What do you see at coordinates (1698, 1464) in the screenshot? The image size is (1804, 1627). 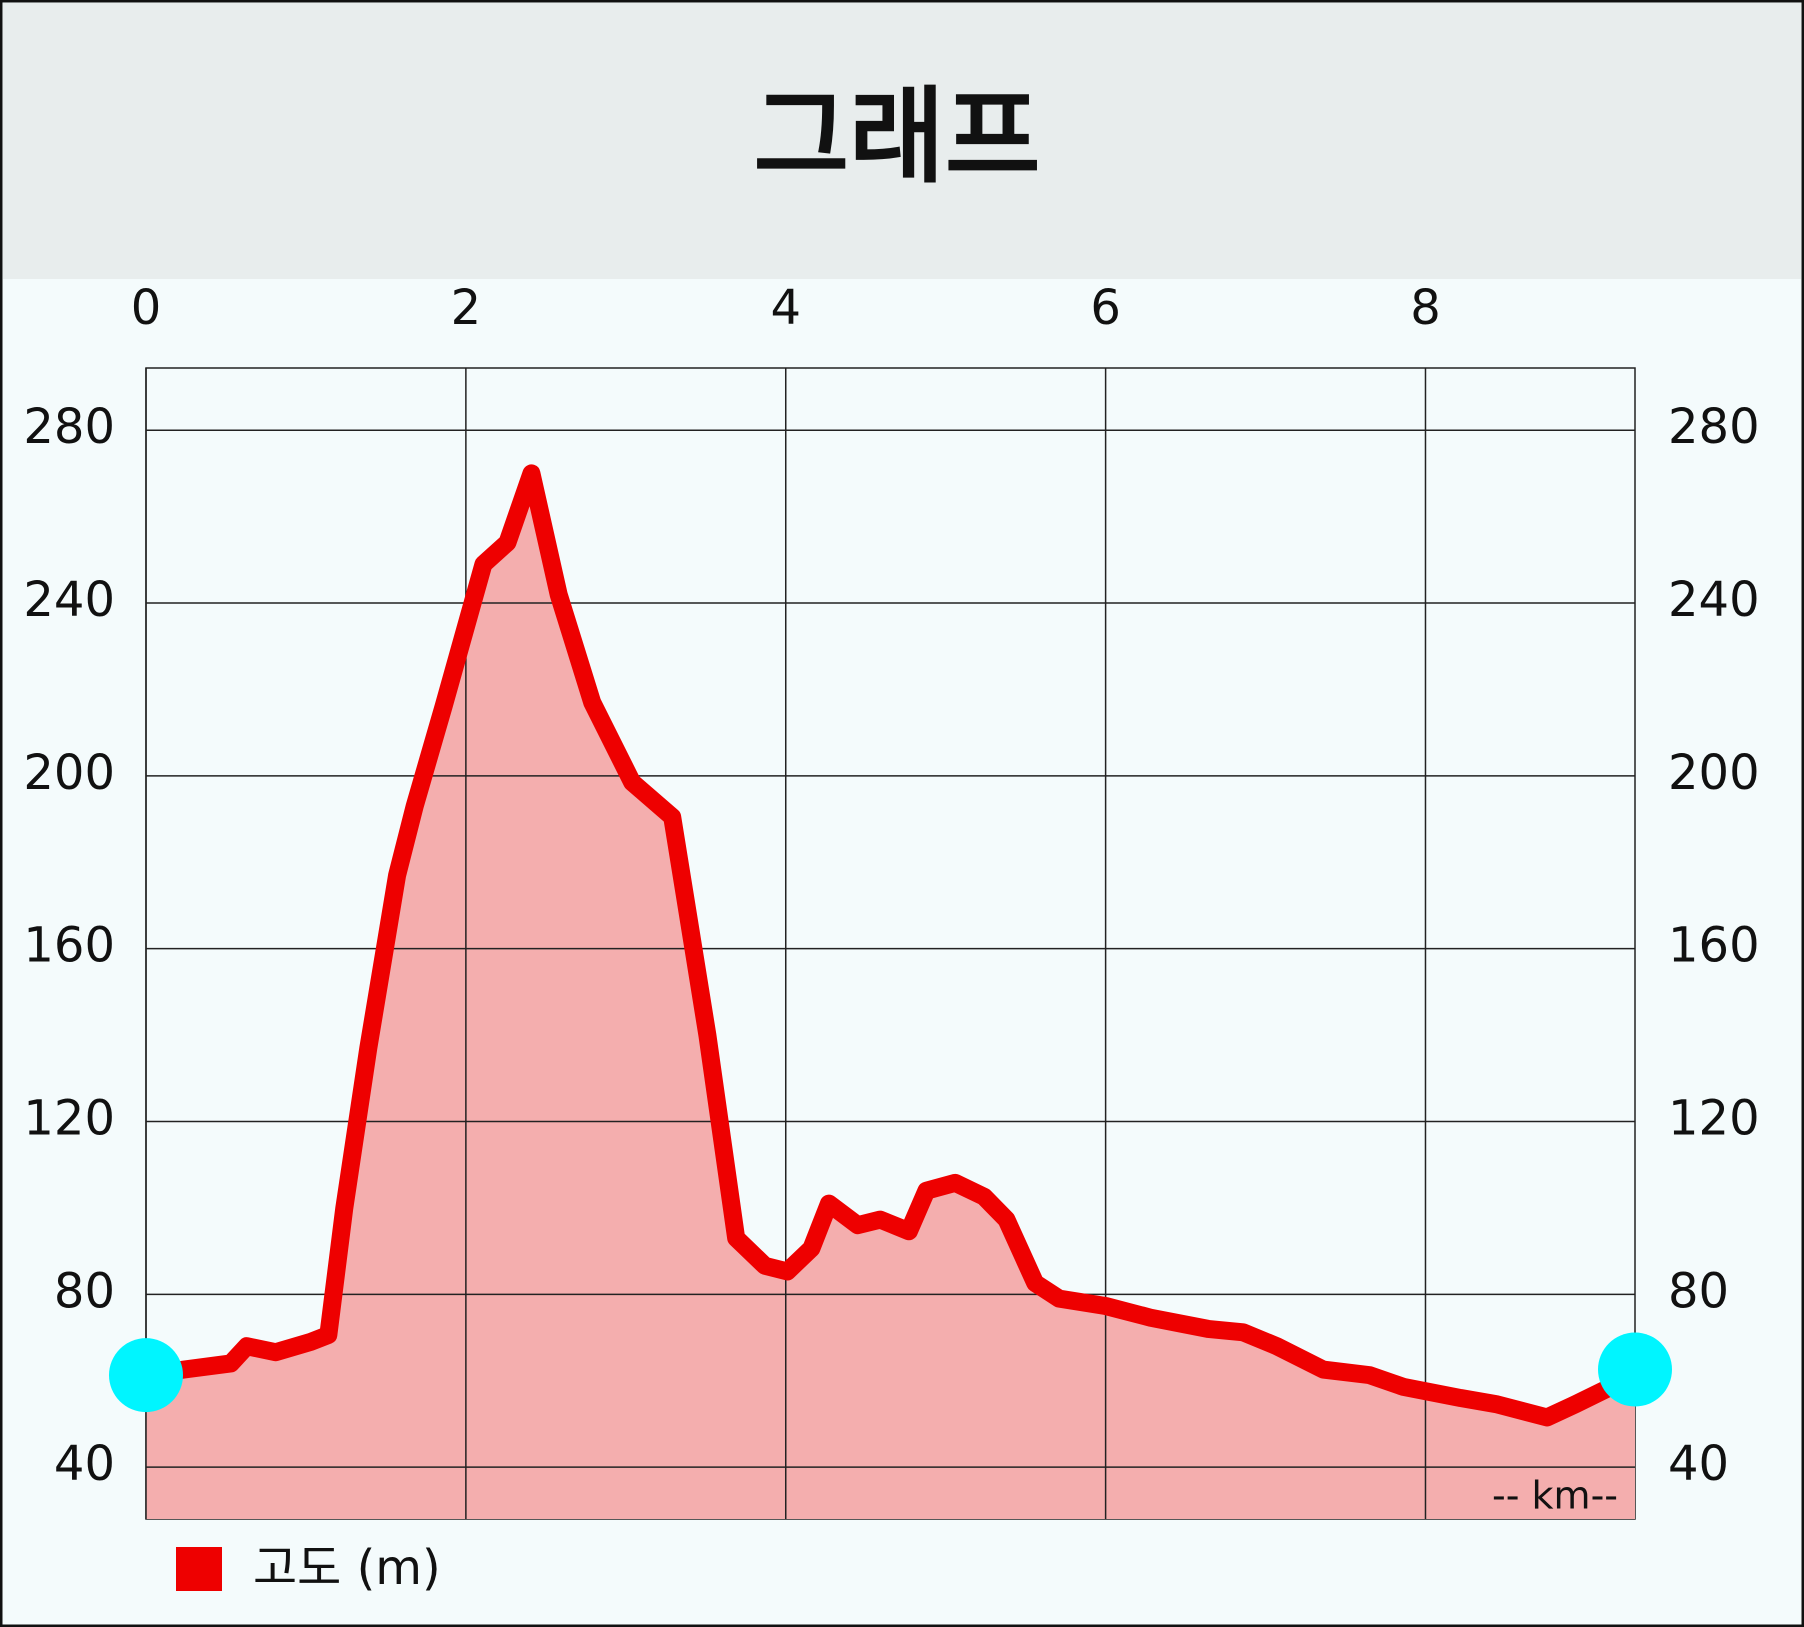 I see `y2-tick-label: 40` at bounding box center [1698, 1464].